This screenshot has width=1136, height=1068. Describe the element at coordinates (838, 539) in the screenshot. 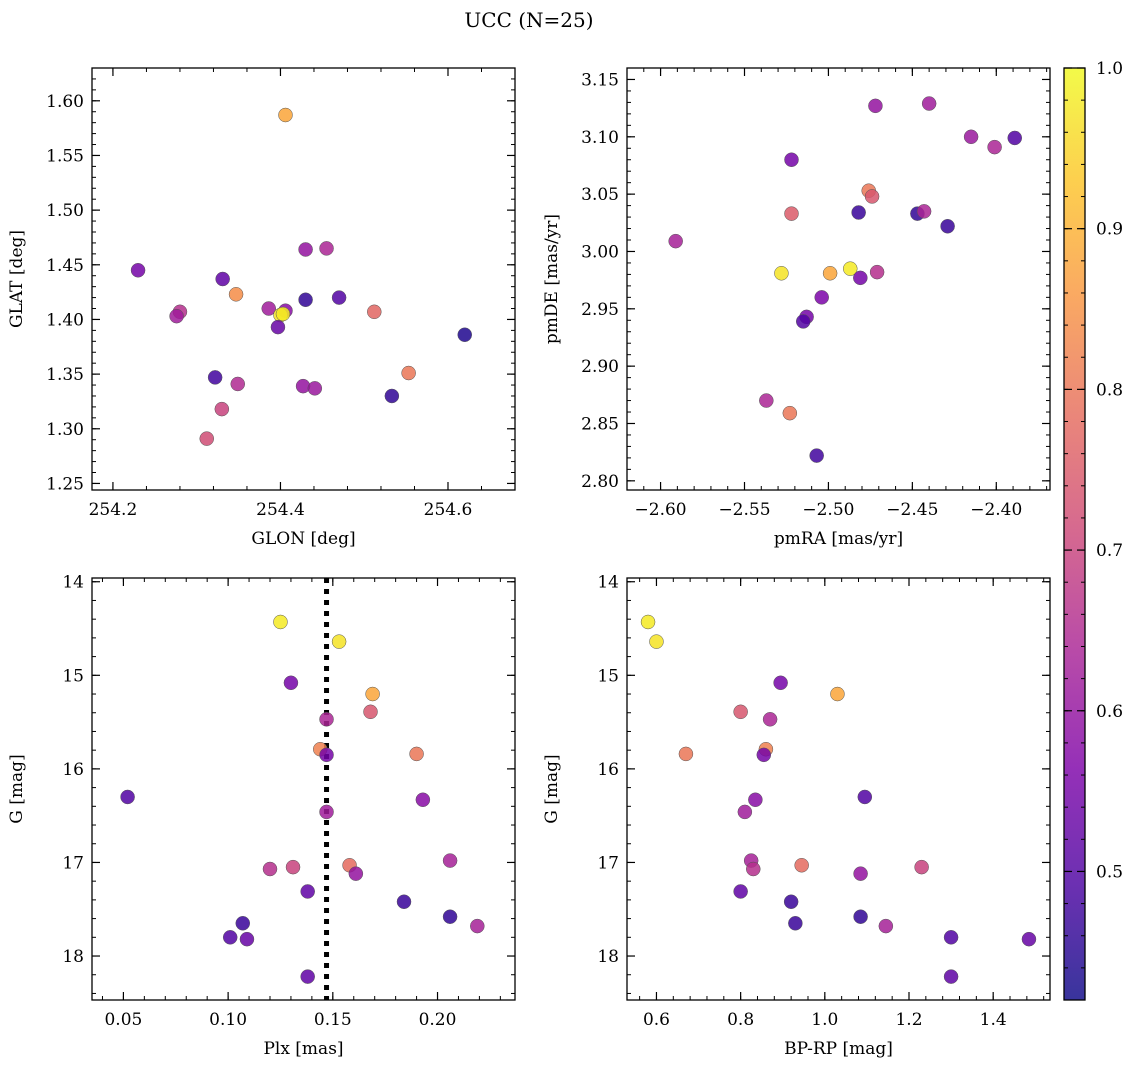

I see `x-axis-label: pmRA [mas/yr]` at that location.